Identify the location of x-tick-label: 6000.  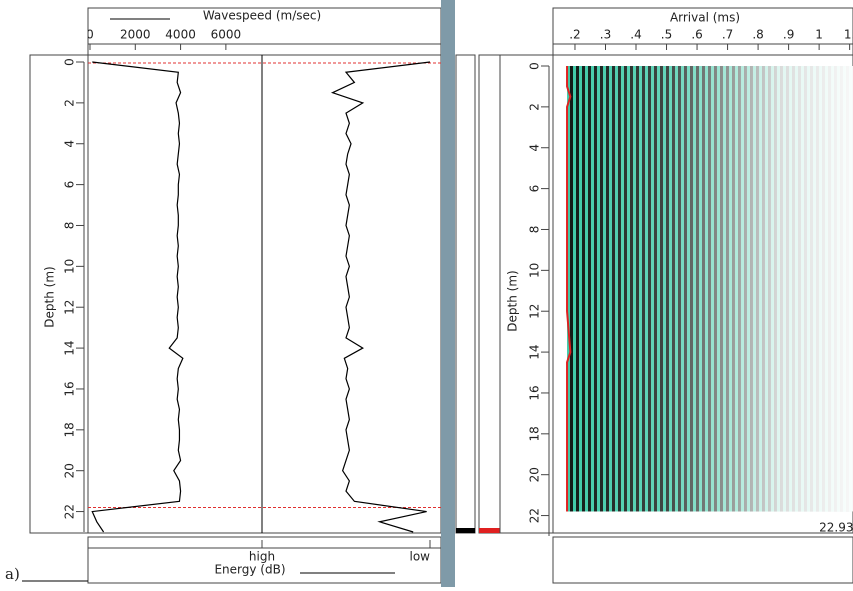
(226, 35).